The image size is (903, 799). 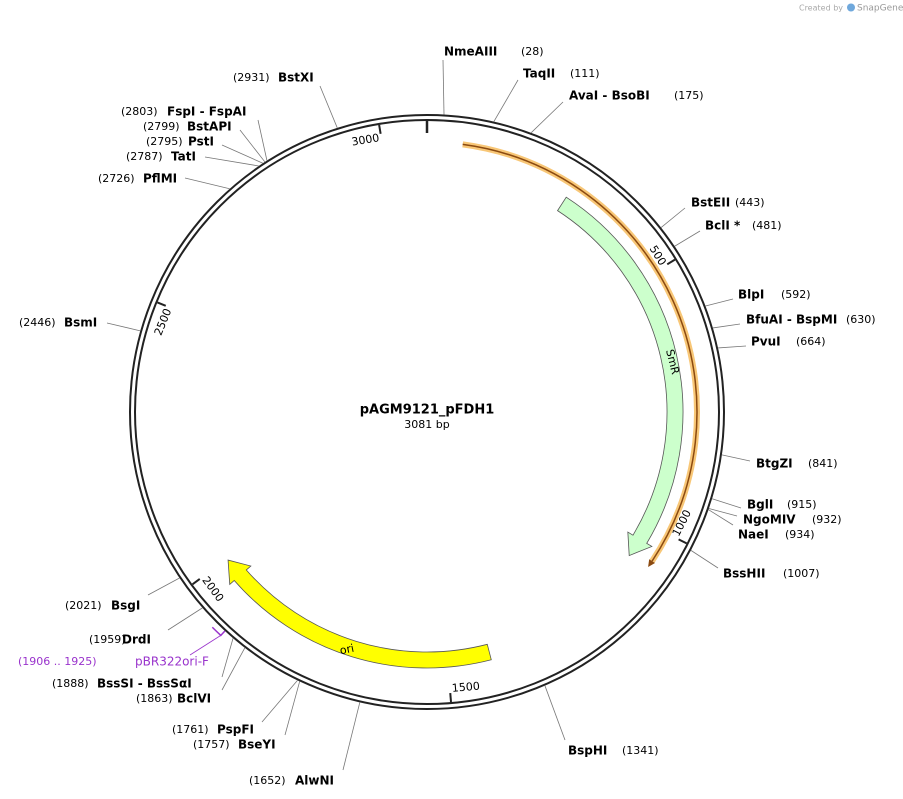 I want to click on site-name: TaqII, so click(x=539, y=74).